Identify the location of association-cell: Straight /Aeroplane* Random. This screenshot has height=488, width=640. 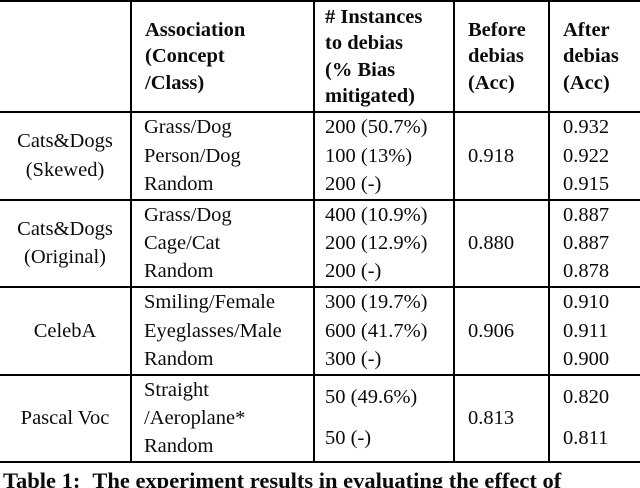
(221, 418).